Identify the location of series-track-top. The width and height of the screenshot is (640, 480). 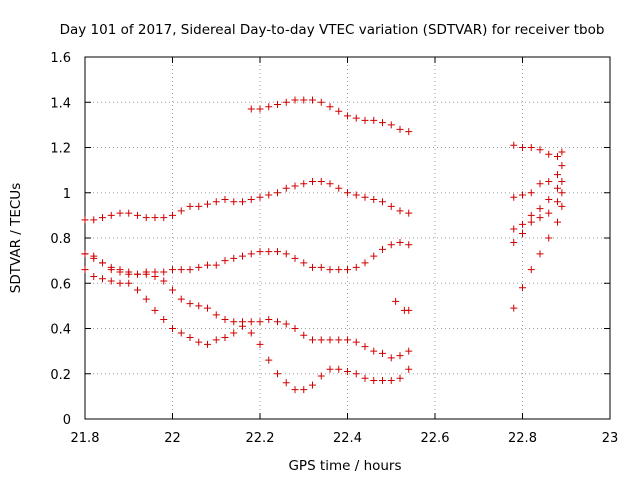
(330, 116).